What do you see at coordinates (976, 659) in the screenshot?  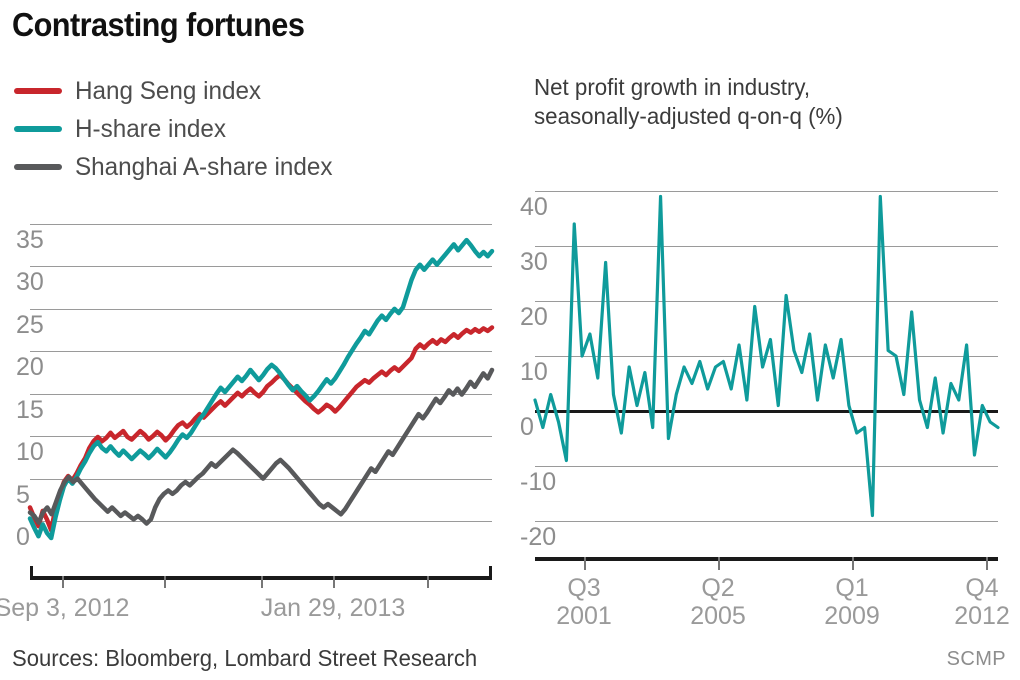 I see `credit-label: SCMP` at bounding box center [976, 659].